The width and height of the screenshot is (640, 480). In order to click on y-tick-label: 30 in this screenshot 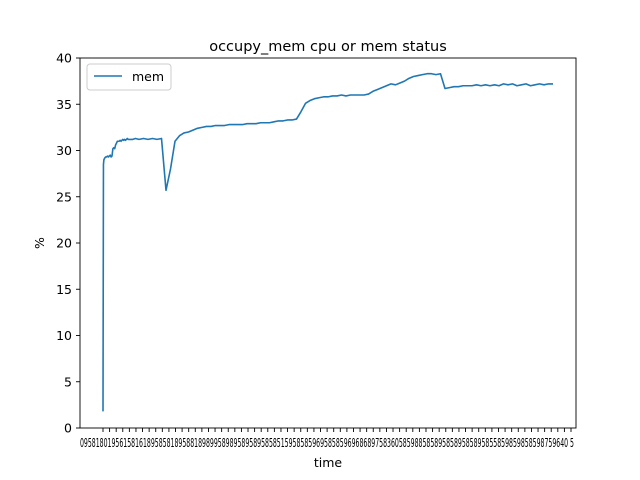, I will do `click(64, 150)`.